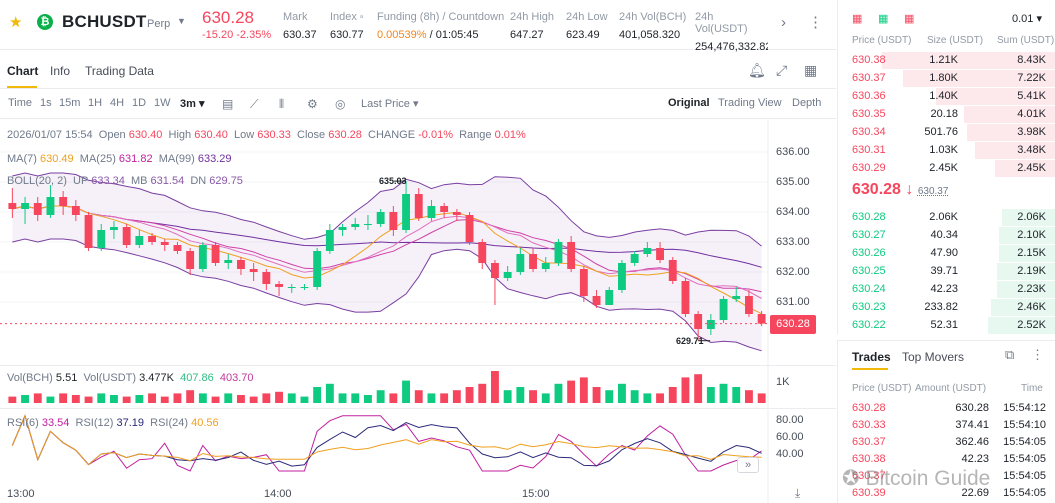  I want to click on book-price: 630.23, so click(869, 307).